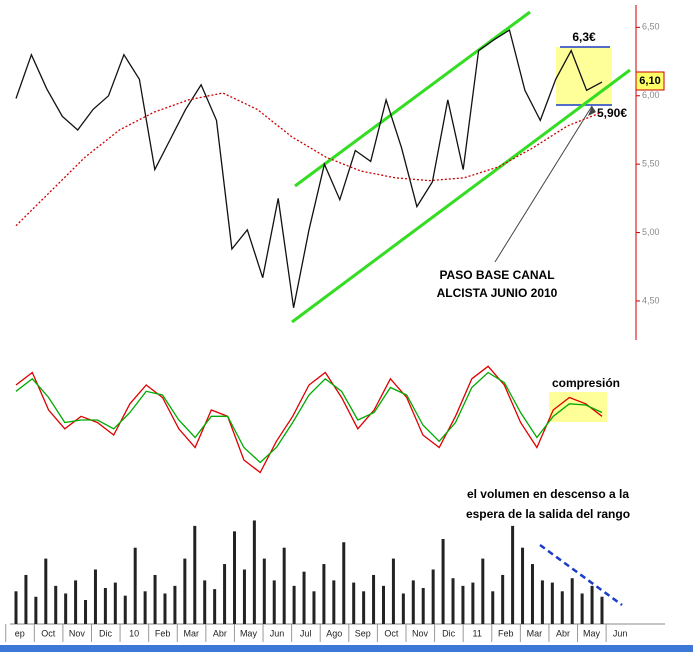 The width and height of the screenshot is (693, 652). What do you see at coordinates (592, 111) in the screenshot?
I see `arrow-head` at bounding box center [592, 111].